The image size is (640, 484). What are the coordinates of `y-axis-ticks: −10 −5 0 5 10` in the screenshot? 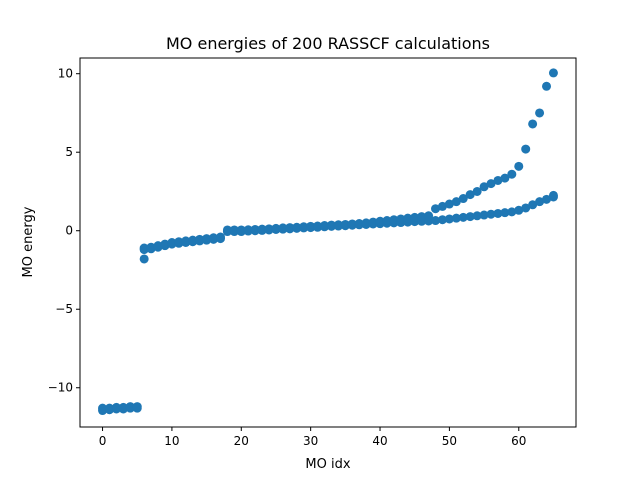 It's located at (64, 231).